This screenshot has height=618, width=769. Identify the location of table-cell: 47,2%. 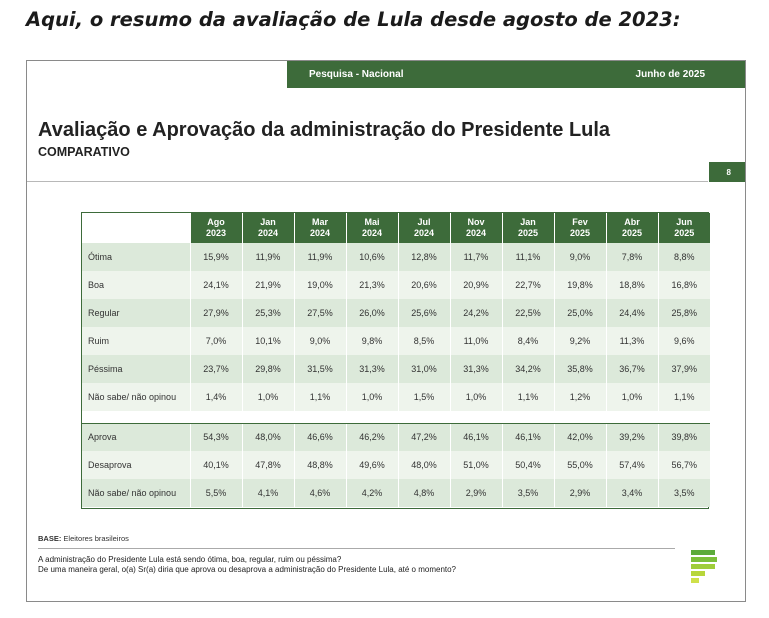
(424, 437).